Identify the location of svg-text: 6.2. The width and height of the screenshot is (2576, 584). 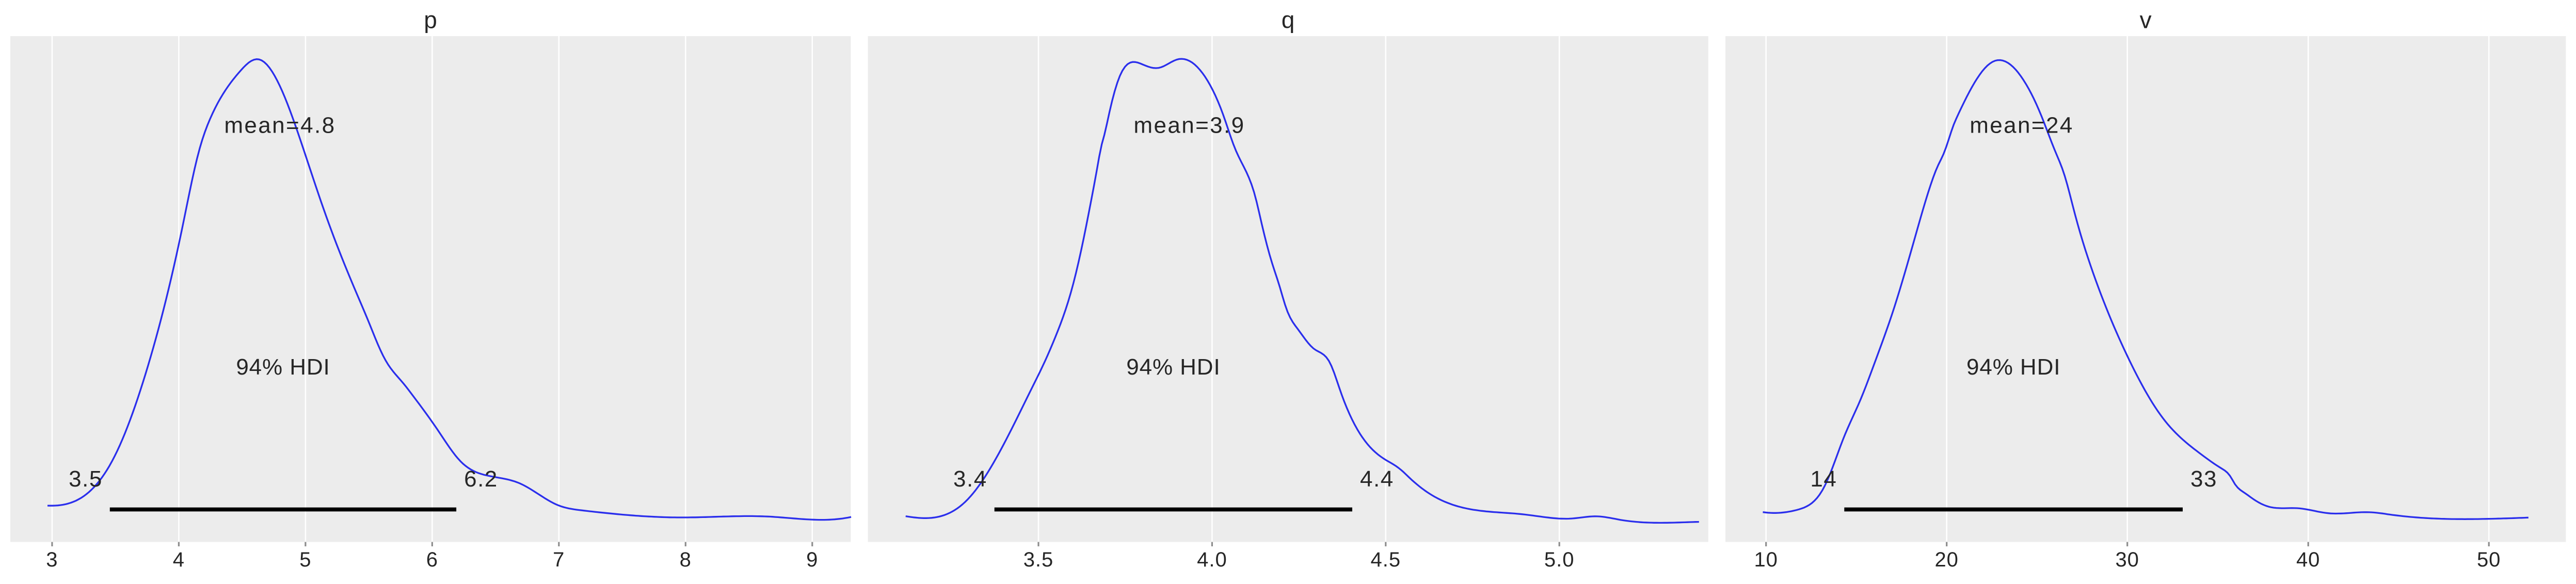
(481, 479).